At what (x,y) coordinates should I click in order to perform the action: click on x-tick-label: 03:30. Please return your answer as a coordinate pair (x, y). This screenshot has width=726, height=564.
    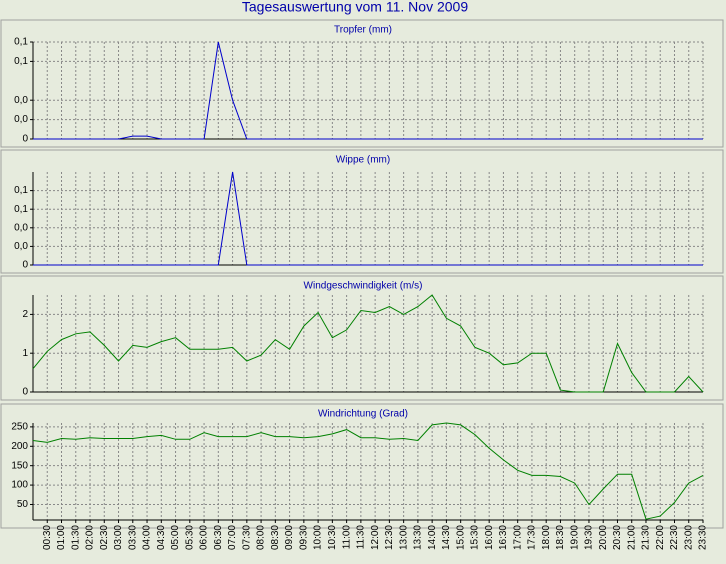
    Looking at the image, I should click on (132, 537).